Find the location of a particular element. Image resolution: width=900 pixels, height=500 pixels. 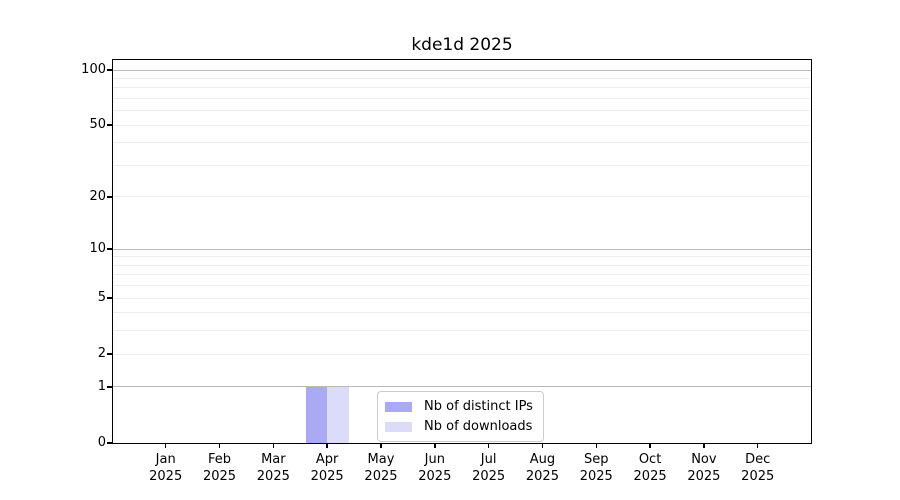

legend: Nb of distinct IPs Nb of downloads is located at coordinates (460, 416).